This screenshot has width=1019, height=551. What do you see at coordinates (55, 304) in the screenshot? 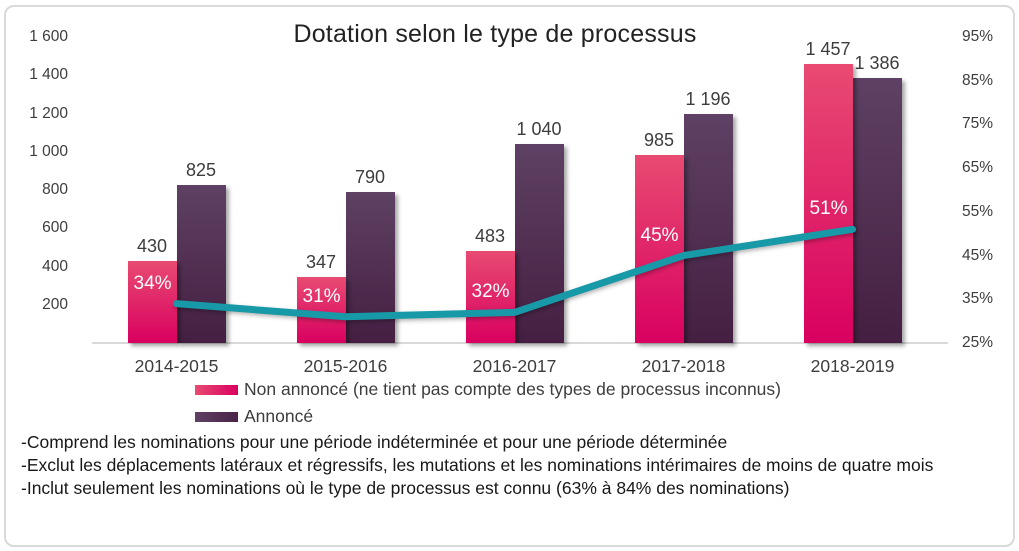
I see `y-axis-left-tick: 200` at bounding box center [55, 304].